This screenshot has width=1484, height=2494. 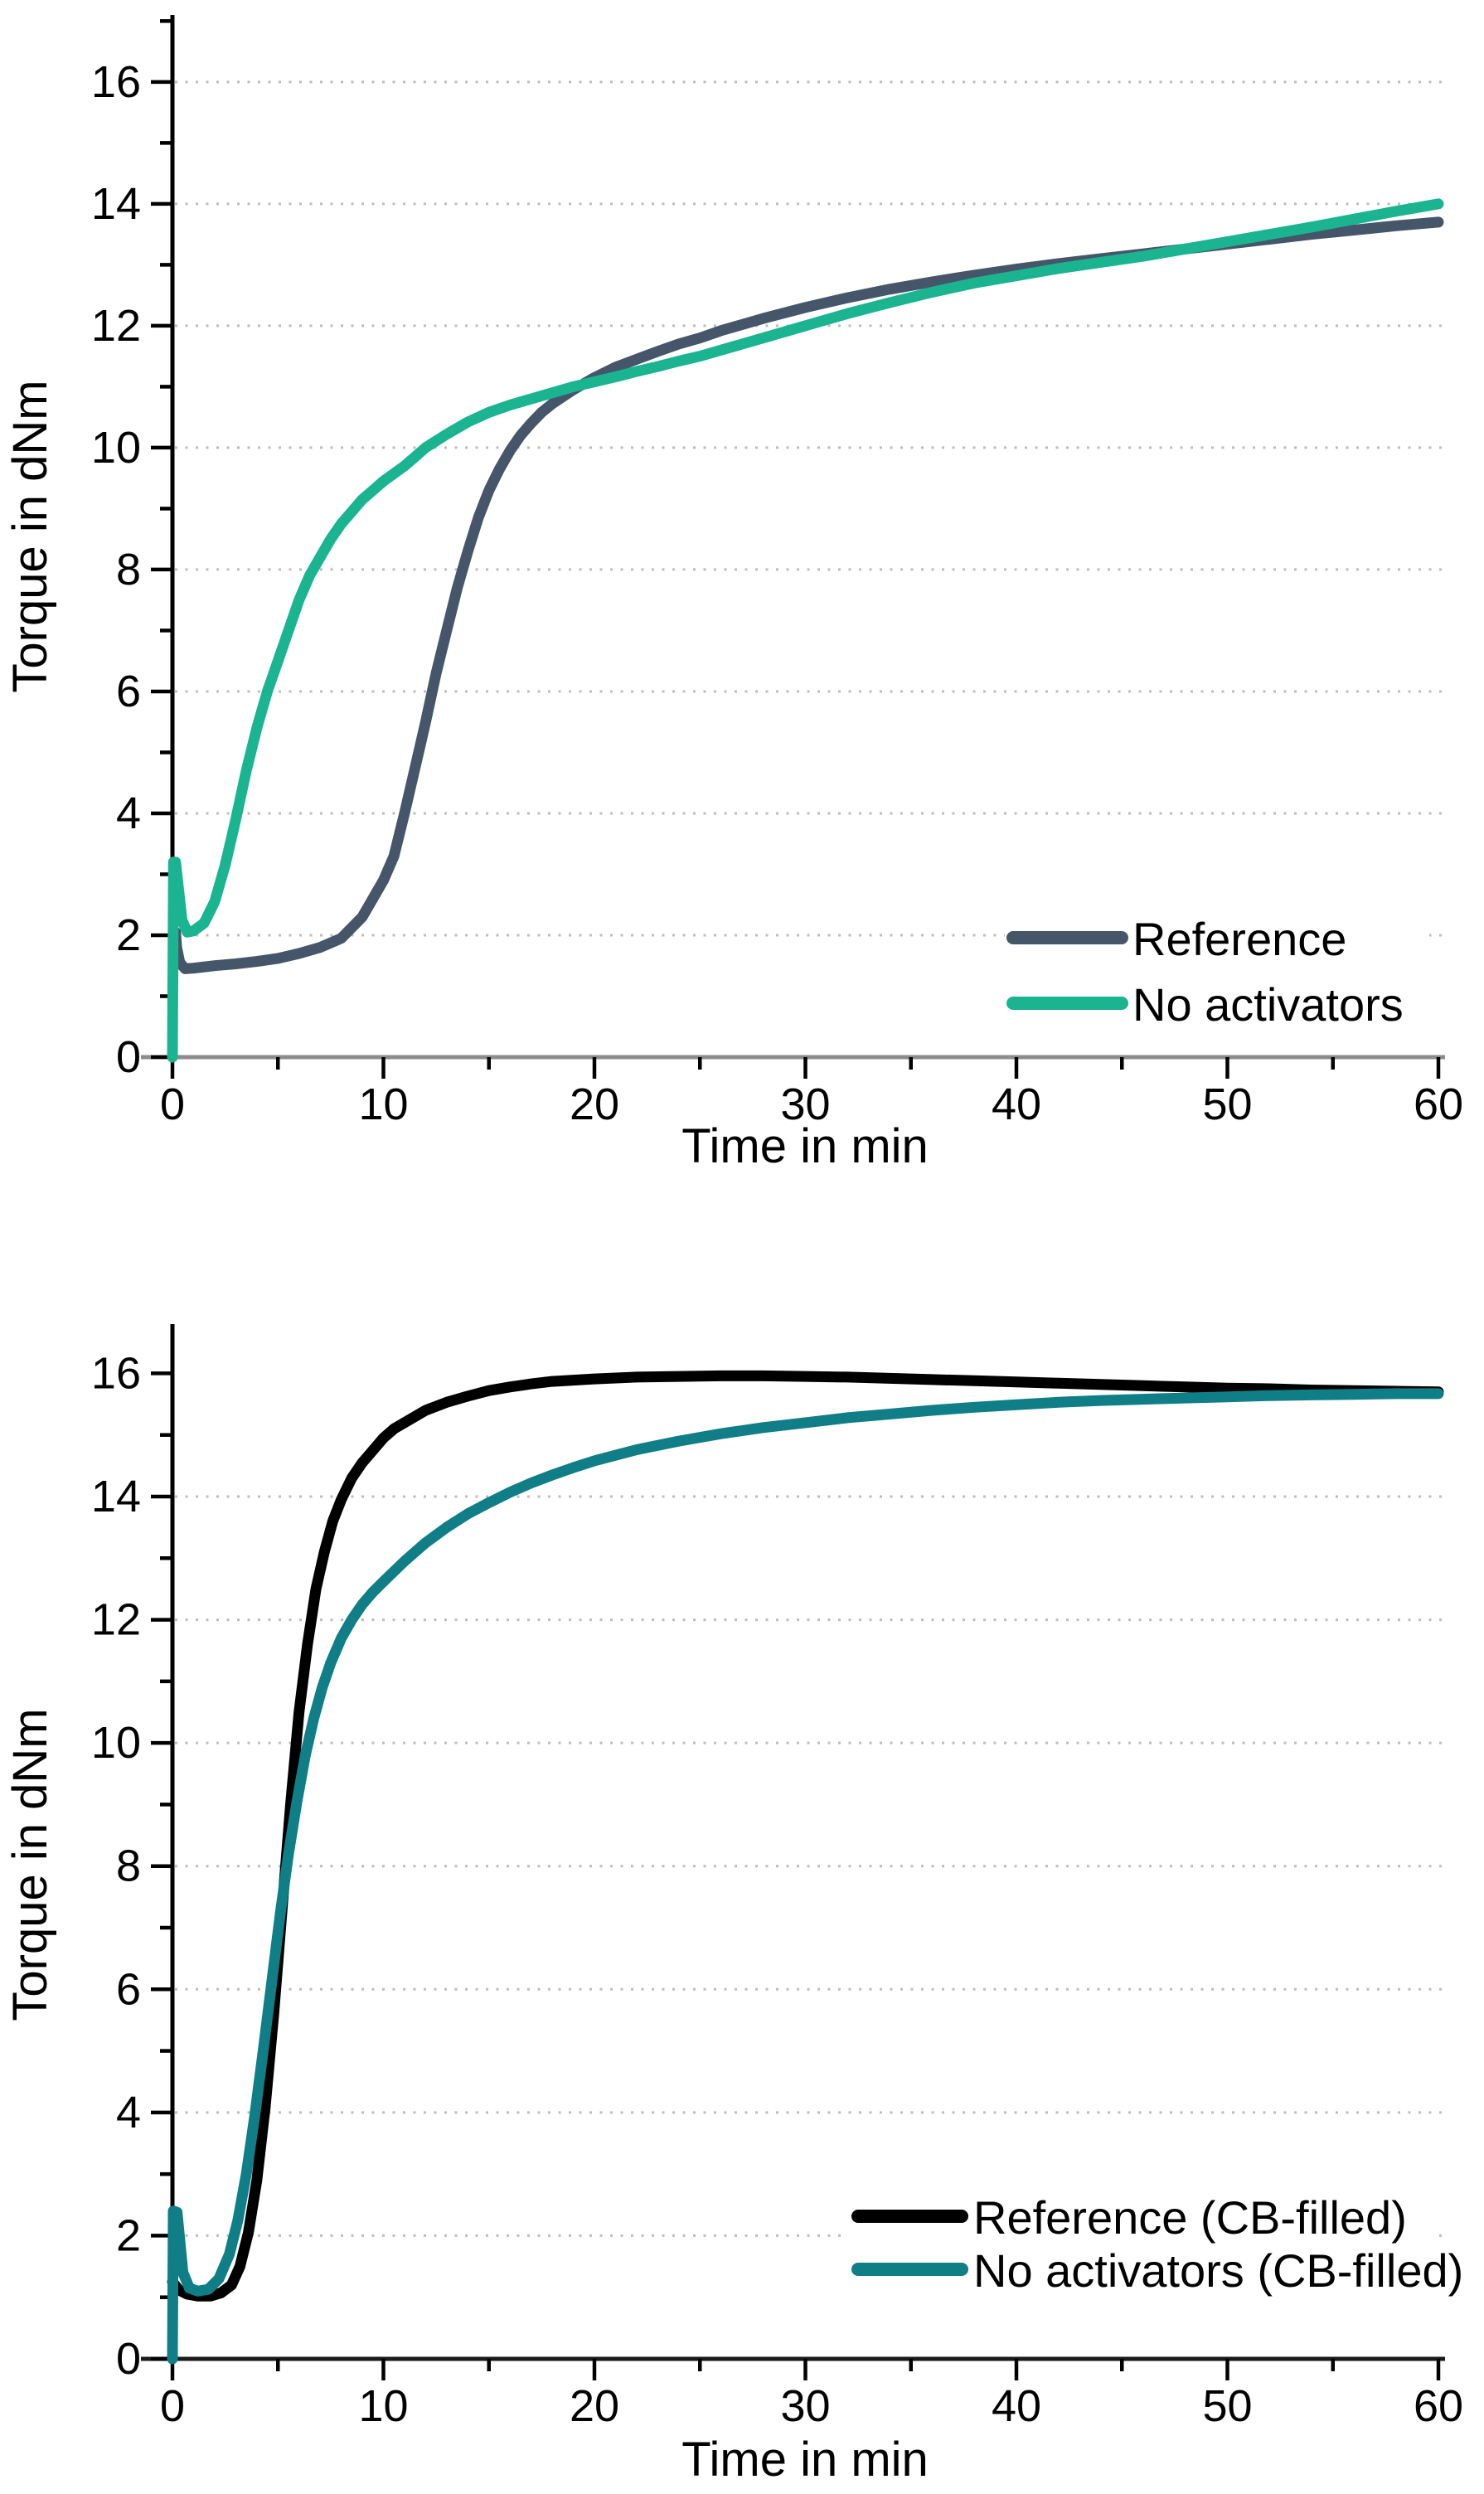 What do you see at coordinates (1190, 2217) in the screenshot?
I see `legend-label-reference-cb: Reference (CB-filled)` at bounding box center [1190, 2217].